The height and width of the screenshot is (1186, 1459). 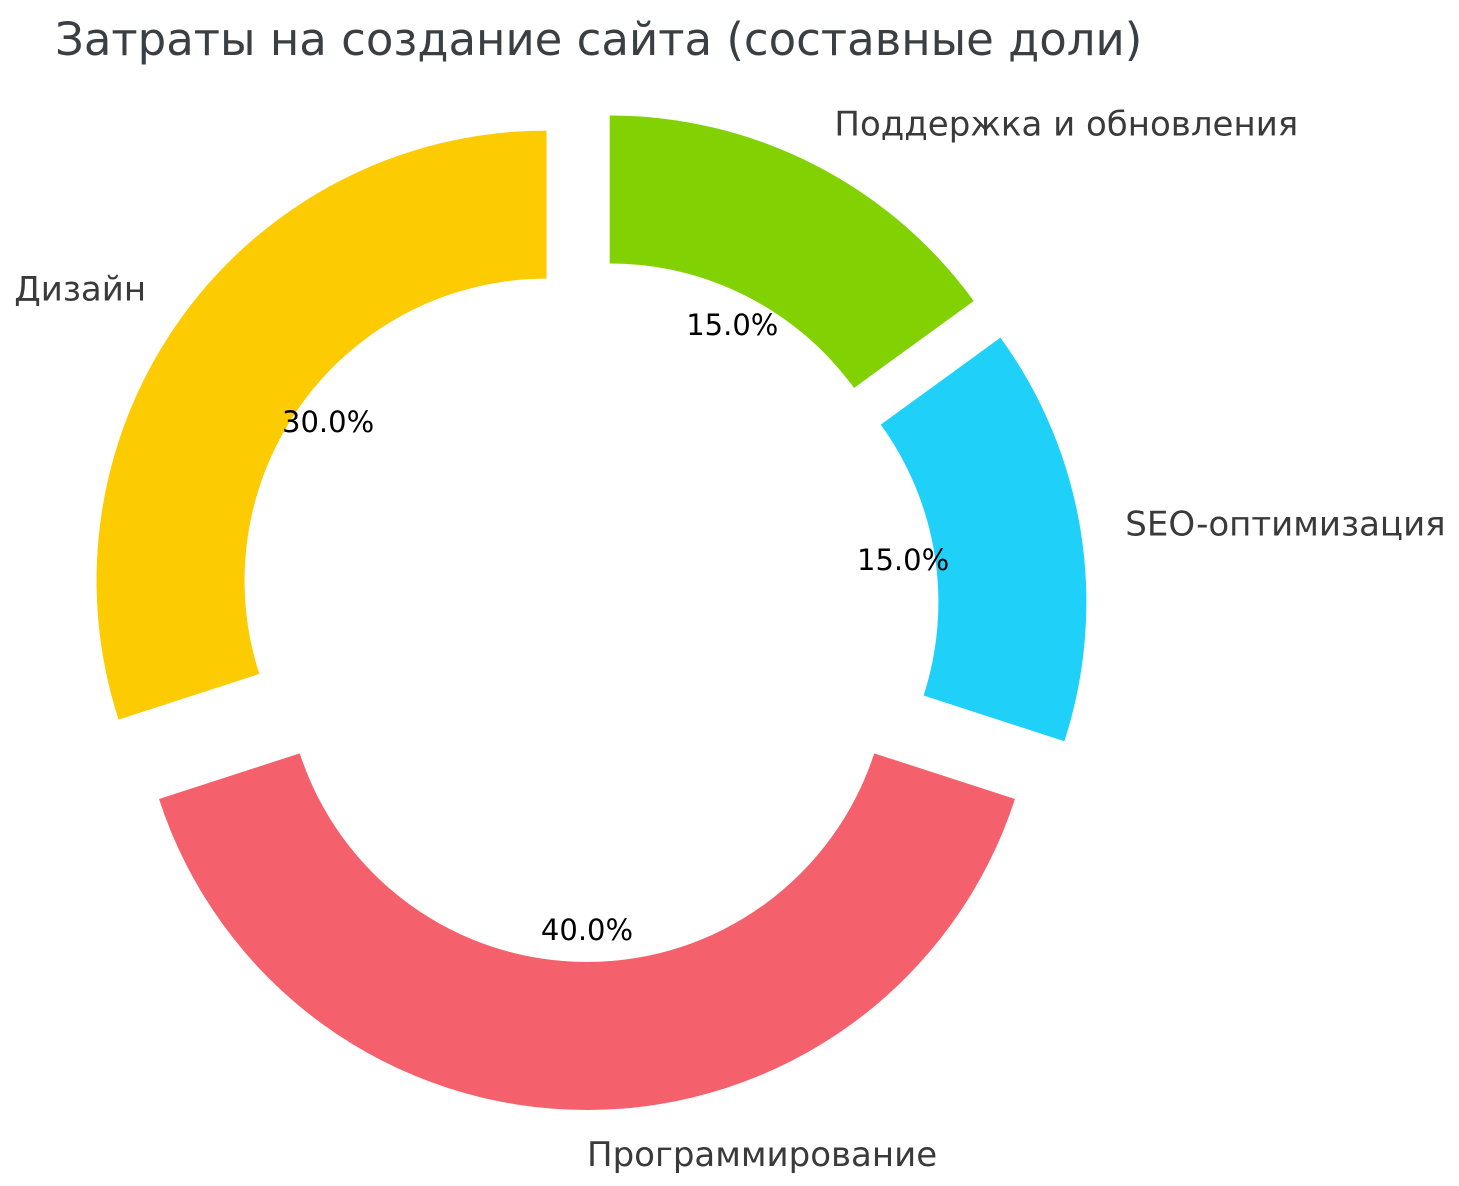 What do you see at coordinates (762, 1155) in the screenshot?
I see `slice-category-label-2: Программирование` at bounding box center [762, 1155].